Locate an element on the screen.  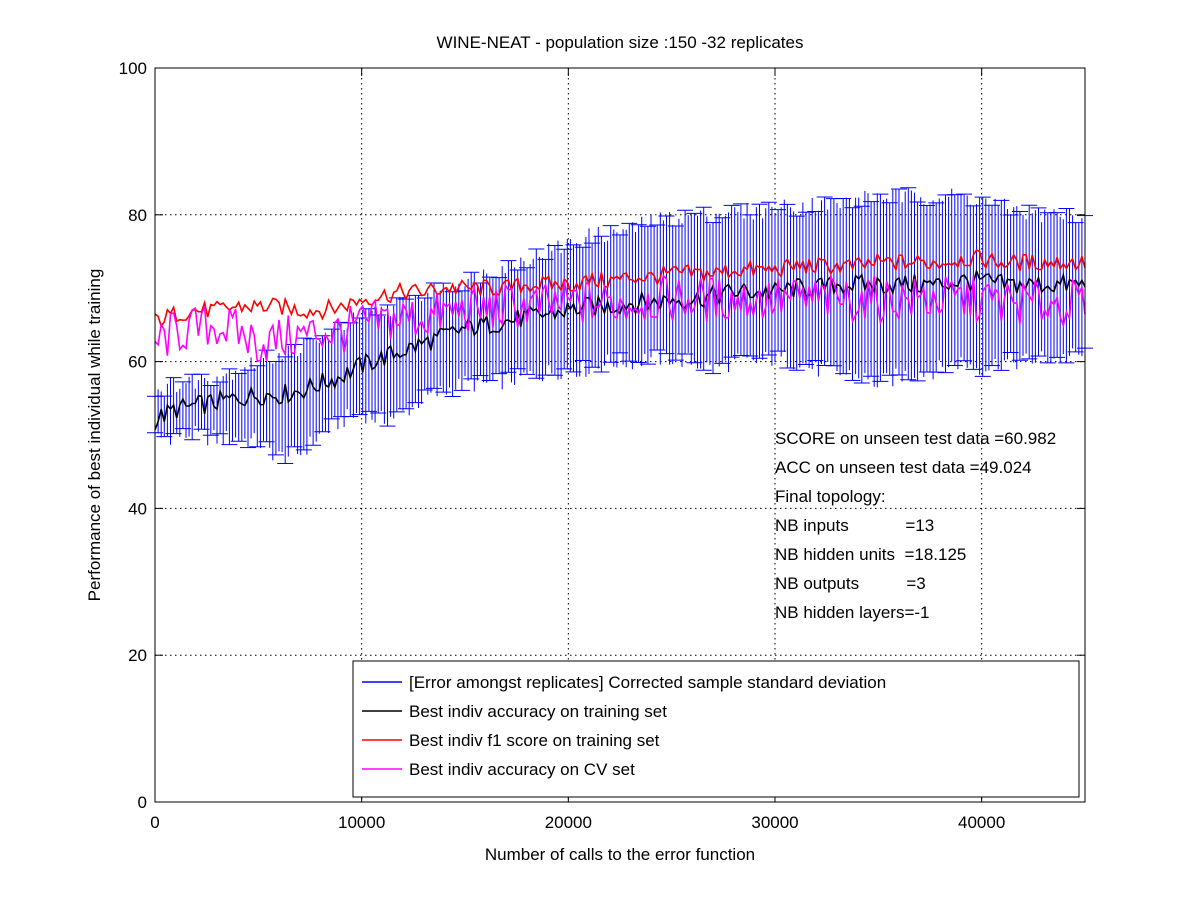
annotation-line: ACC on unseen test data =49.024 is located at coordinates (903, 467).